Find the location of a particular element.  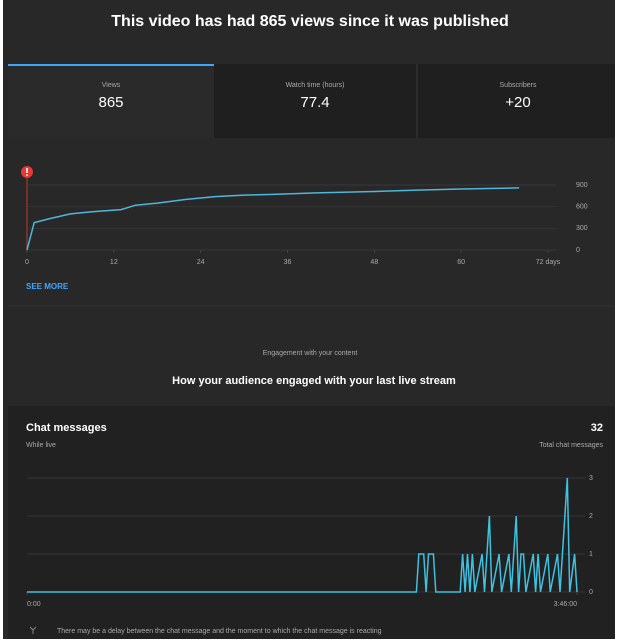

chat-total-label: Total chat messages is located at coordinates (571, 445).